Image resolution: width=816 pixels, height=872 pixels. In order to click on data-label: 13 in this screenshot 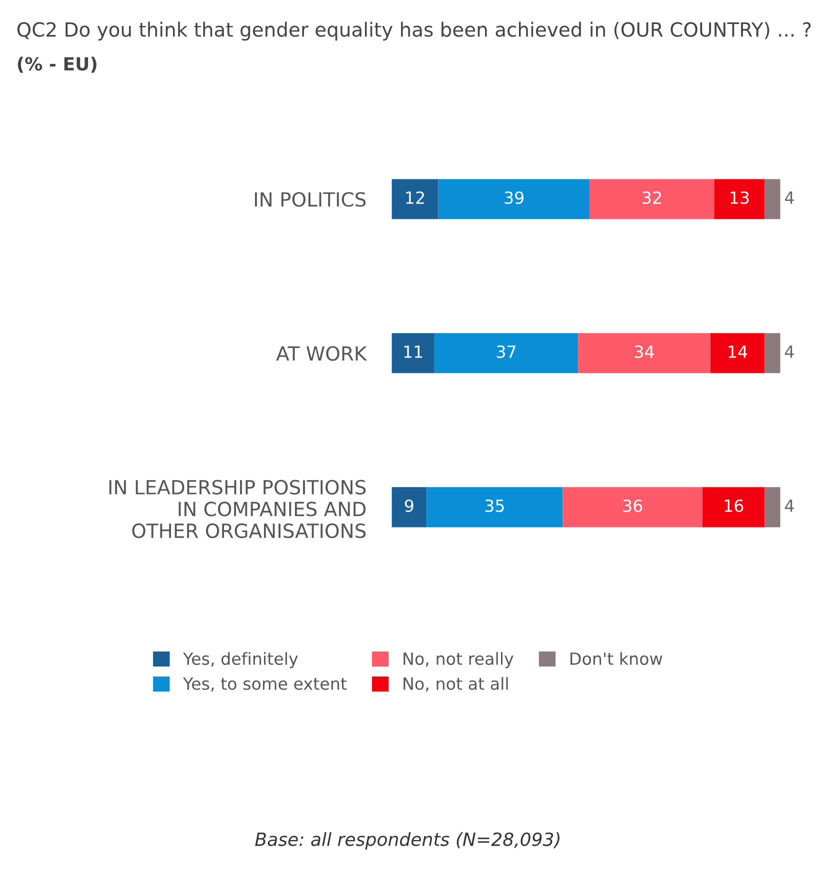, I will do `click(739, 197)`.